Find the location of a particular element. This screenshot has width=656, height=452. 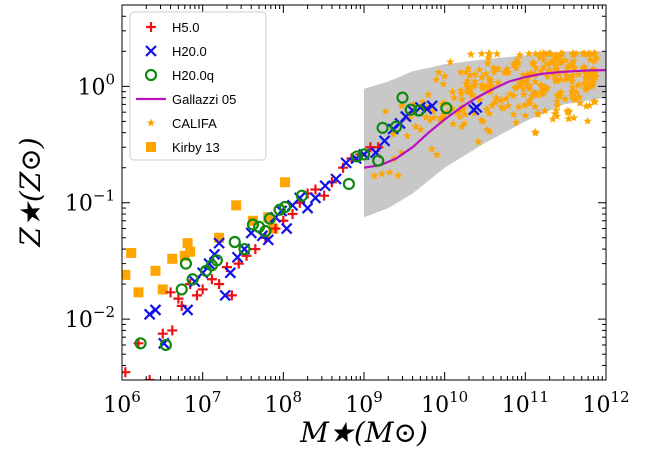

gallazzi-line is located at coordinates (484, 119).